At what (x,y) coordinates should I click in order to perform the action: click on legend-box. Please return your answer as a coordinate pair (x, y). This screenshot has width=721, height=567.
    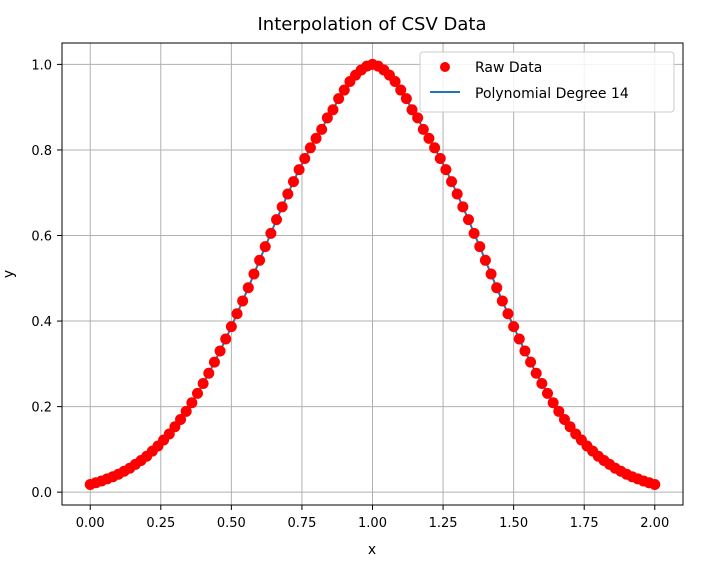
    Looking at the image, I should click on (547, 82).